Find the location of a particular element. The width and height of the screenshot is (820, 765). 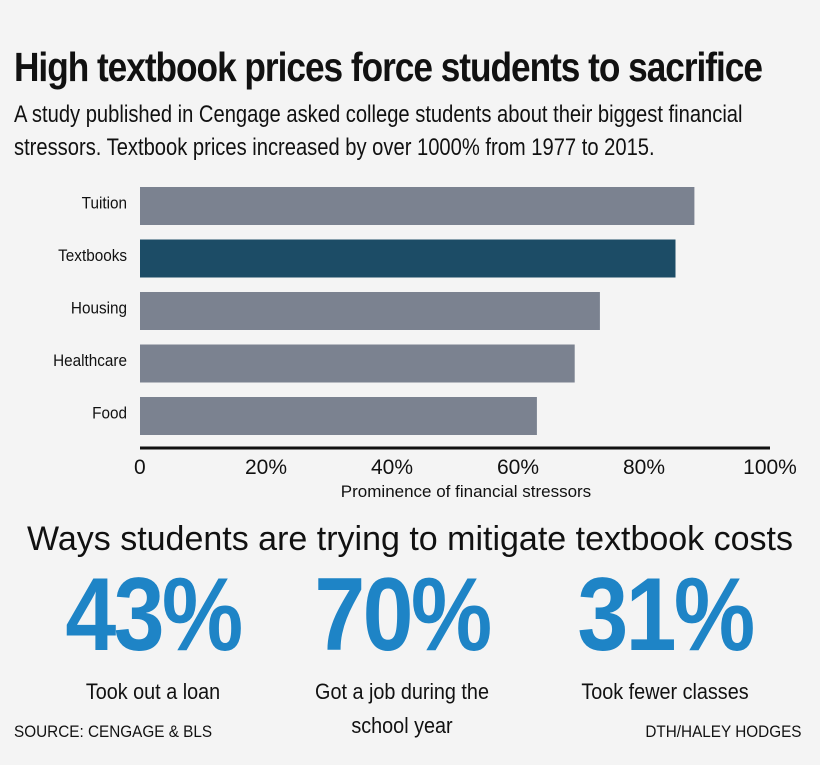

stat-label: Took fewer classes is located at coordinates (665, 691).